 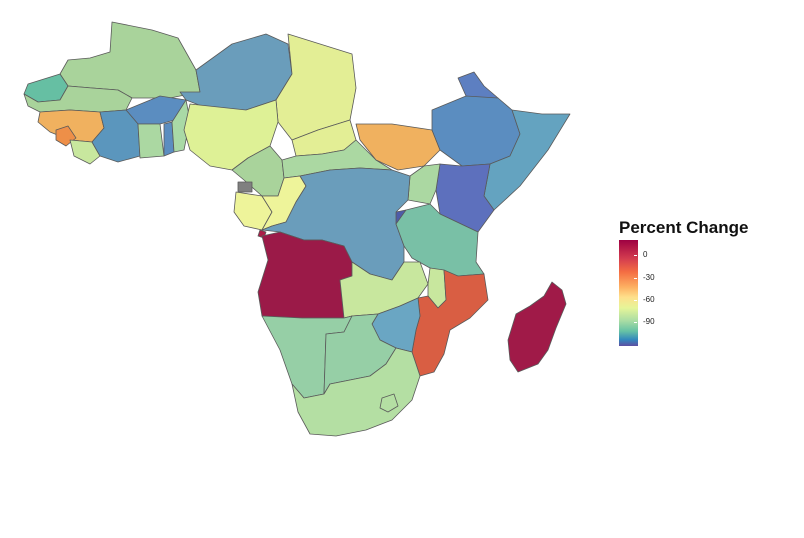 What do you see at coordinates (236, 72) in the screenshot?
I see `region-mali` at bounding box center [236, 72].